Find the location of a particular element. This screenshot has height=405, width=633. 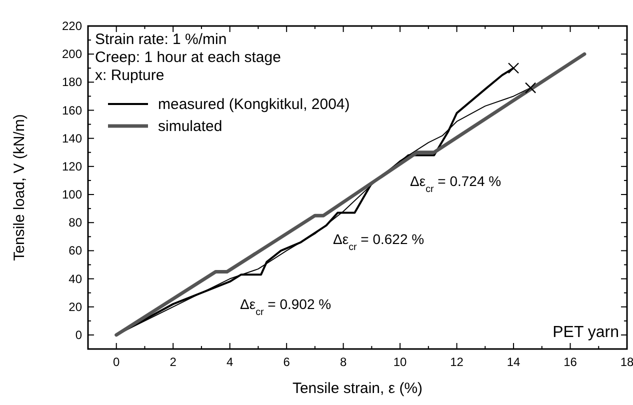

x-axis-title: Tensile strain, ε (%) is located at coordinates (357, 388).